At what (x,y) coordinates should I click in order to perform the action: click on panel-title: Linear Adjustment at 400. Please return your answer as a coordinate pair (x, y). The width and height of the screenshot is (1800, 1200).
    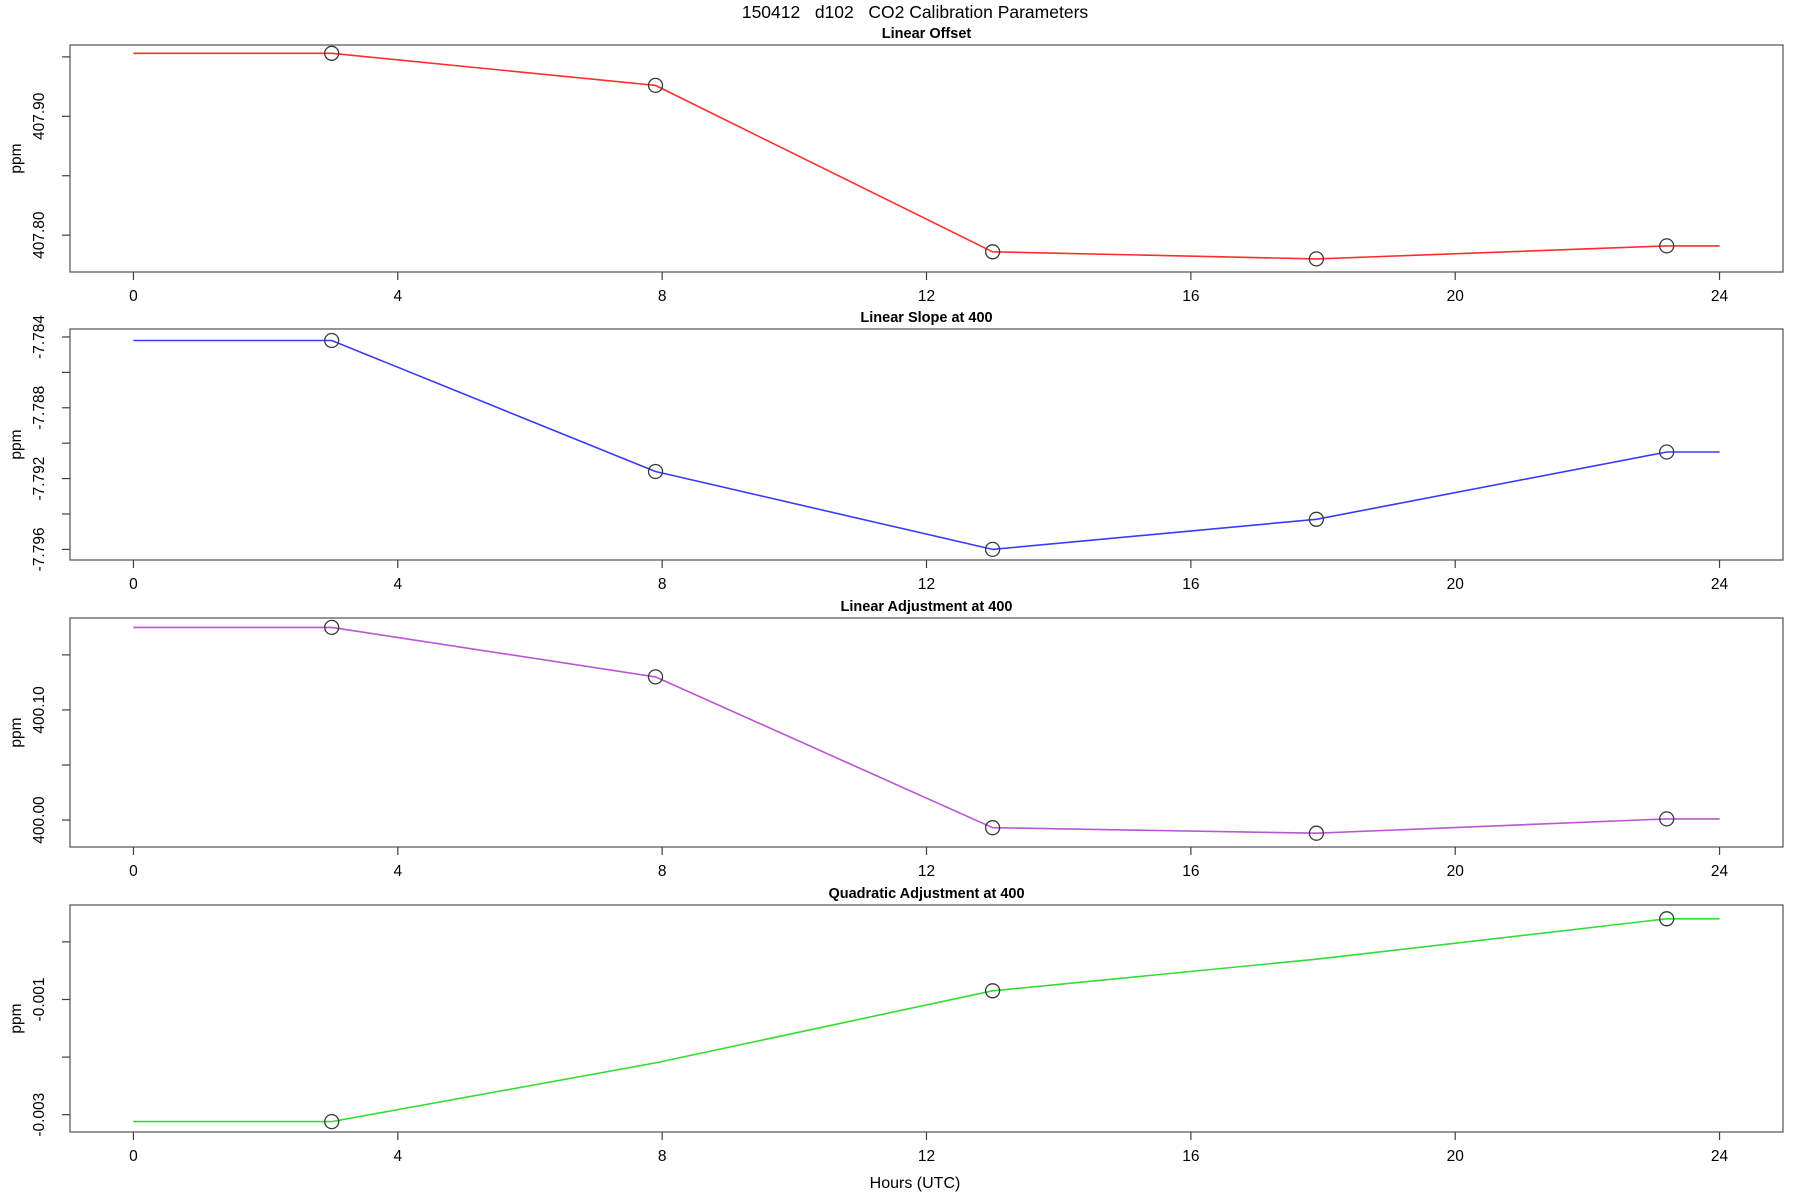
    Looking at the image, I should click on (927, 607).